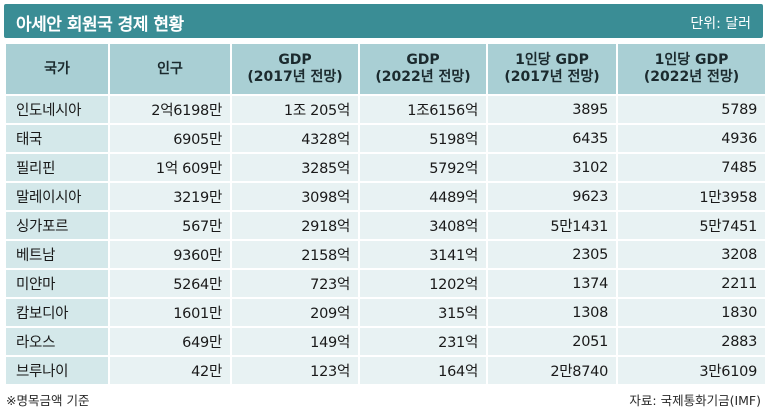 The height and width of the screenshot is (412, 767). What do you see at coordinates (295, 196) in the screenshot?
I see `gdp-2017-cell: 3098억` at bounding box center [295, 196].